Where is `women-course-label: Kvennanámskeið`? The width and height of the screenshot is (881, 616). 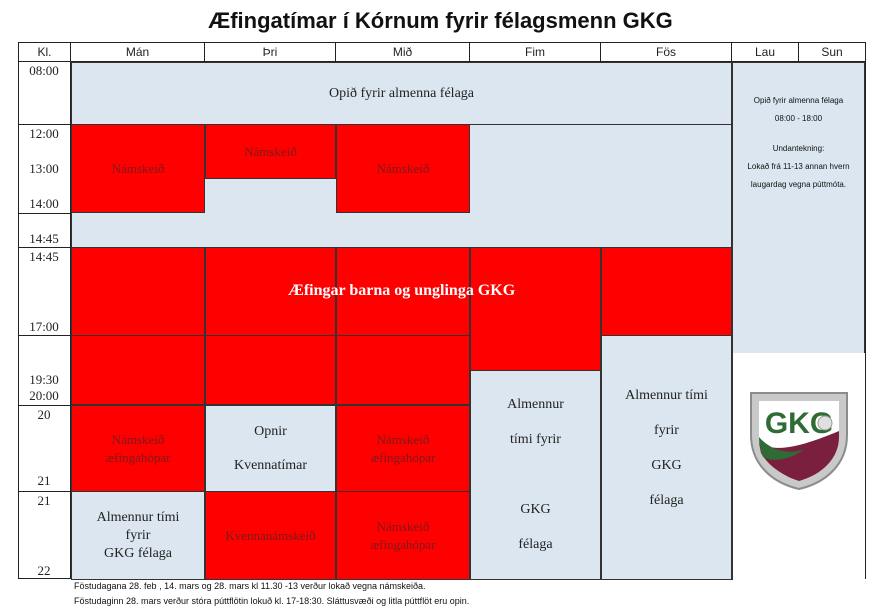 women-course-label: Kvennanámskeið is located at coordinates (270, 535).